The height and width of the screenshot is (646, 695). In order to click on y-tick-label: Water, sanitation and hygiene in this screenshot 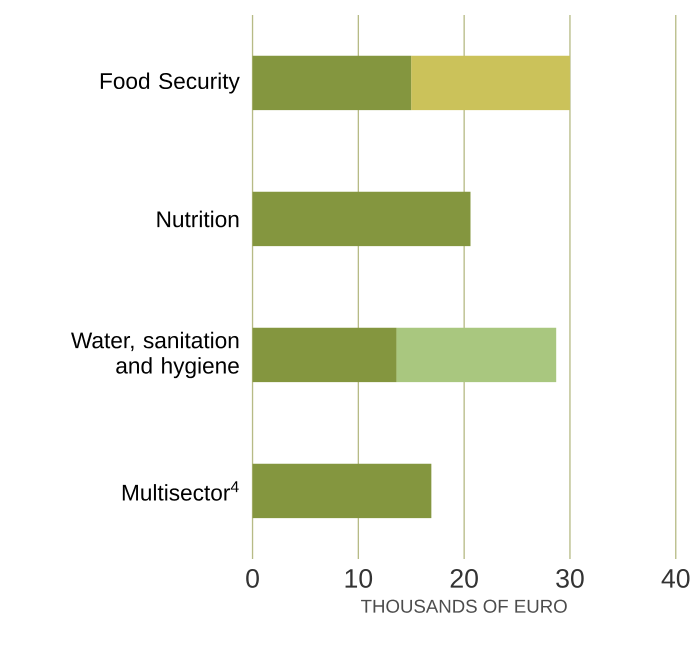, I will do `click(155, 355)`.